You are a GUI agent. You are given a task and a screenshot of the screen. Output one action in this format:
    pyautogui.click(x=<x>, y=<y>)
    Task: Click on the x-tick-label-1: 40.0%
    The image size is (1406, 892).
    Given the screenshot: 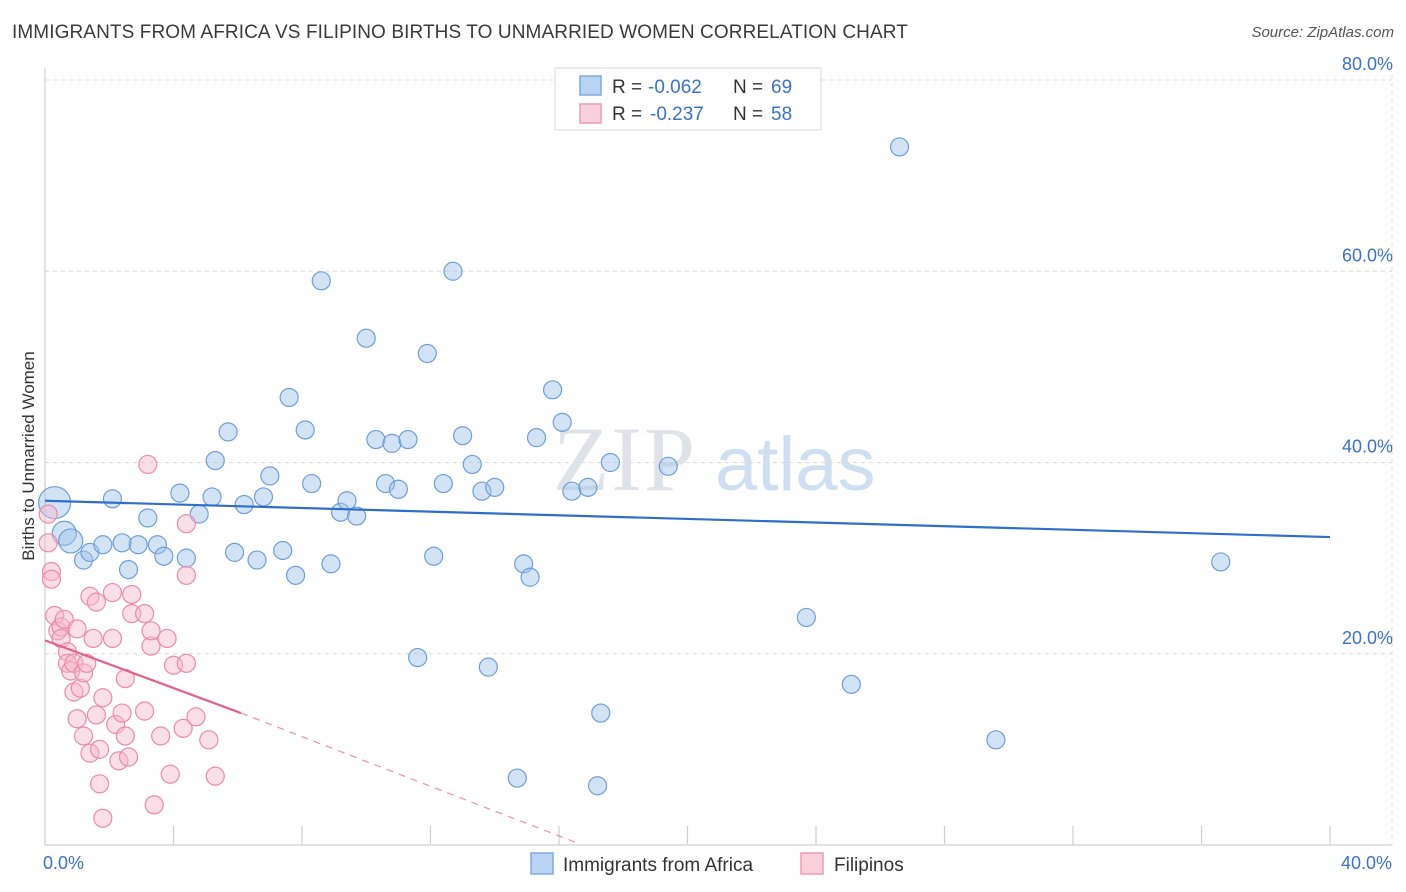 What is the action you would take?
    pyautogui.click(x=1366, y=863)
    